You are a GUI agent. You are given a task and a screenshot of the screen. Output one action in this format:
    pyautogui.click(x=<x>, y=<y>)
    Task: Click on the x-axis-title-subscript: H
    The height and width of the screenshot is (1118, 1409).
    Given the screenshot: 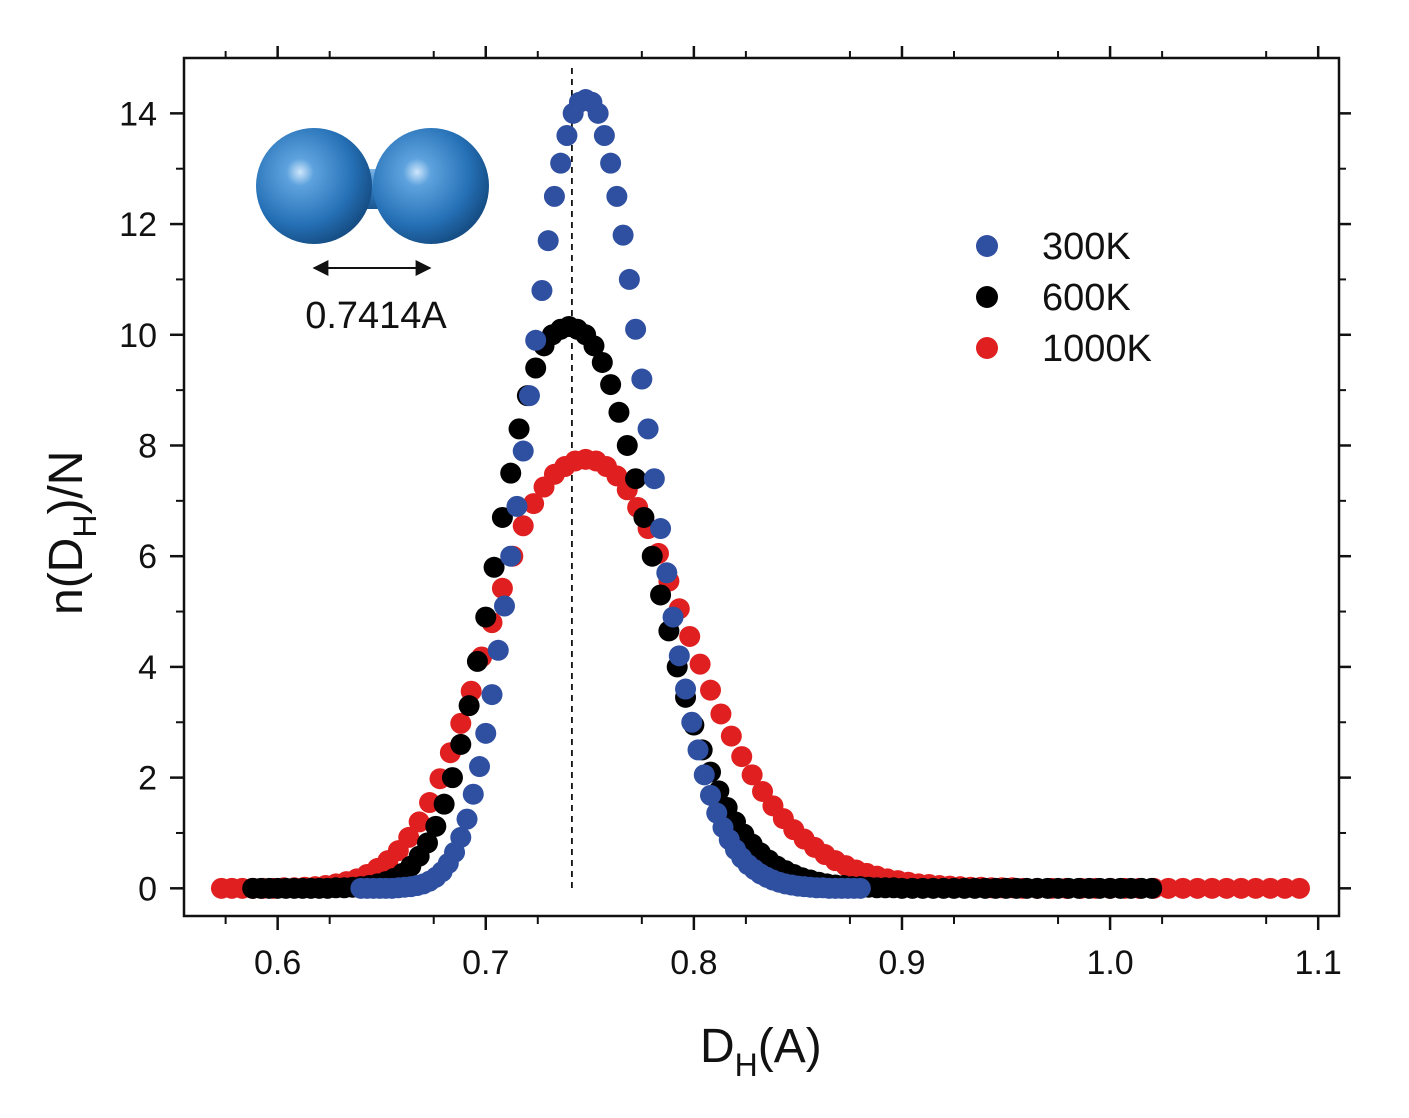 What is the action you would take?
    pyautogui.click(x=746, y=1065)
    